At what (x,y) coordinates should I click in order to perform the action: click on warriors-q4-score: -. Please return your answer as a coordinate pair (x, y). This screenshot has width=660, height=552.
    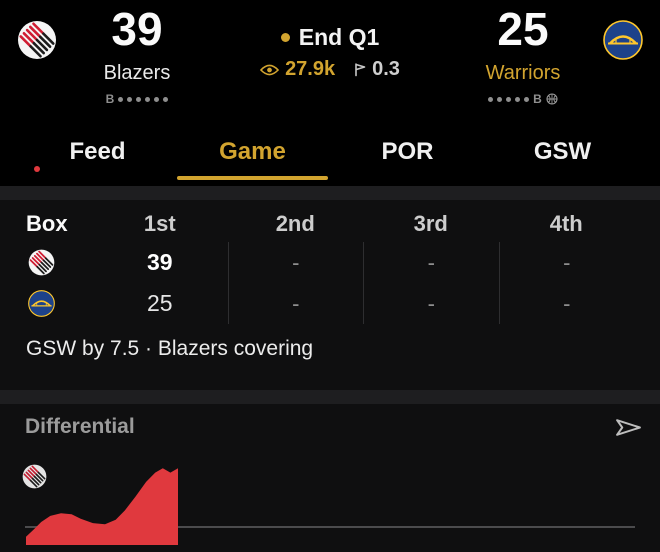
    Looking at the image, I should click on (566, 303).